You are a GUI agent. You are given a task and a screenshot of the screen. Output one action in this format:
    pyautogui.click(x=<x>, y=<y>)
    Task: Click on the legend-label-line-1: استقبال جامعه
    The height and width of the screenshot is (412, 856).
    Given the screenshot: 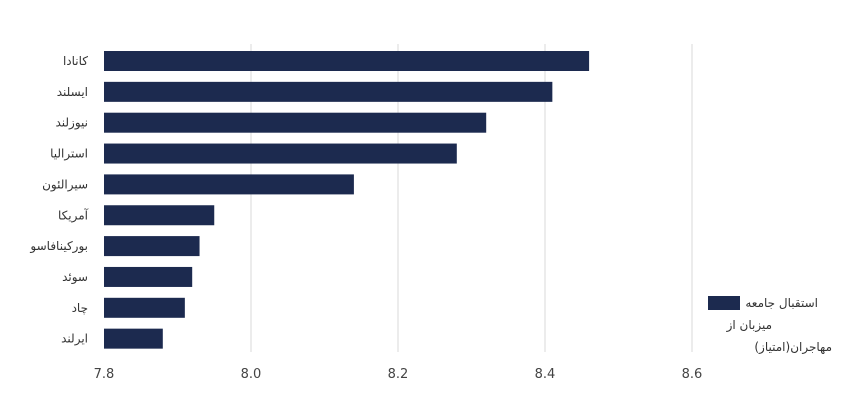 What is the action you would take?
    pyautogui.click(x=781, y=303)
    